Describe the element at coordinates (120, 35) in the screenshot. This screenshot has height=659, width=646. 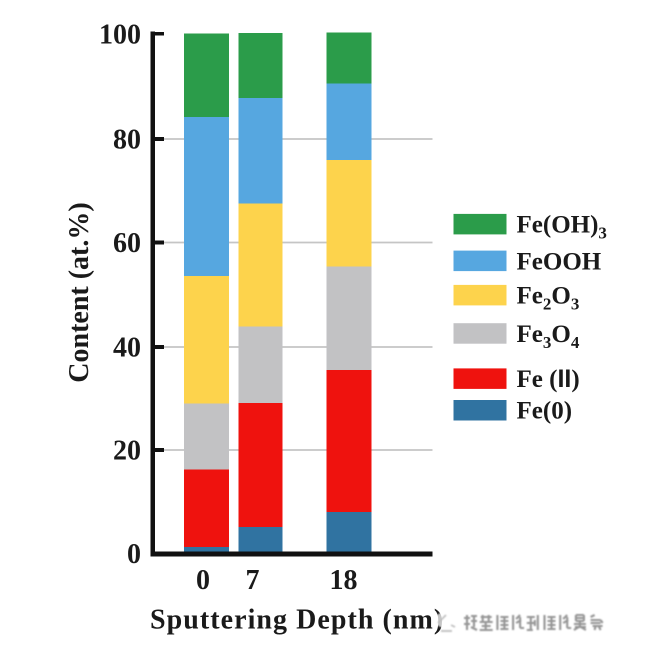
I see `svg-text: 100` at that location.